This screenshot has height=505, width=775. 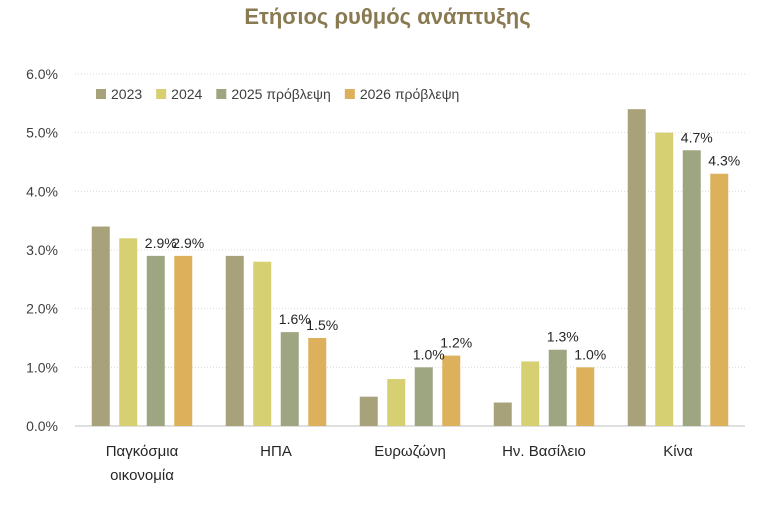 What do you see at coordinates (42, 191) in the screenshot?
I see `y-tick-label: 4.0%` at bounding box center [42, 191].